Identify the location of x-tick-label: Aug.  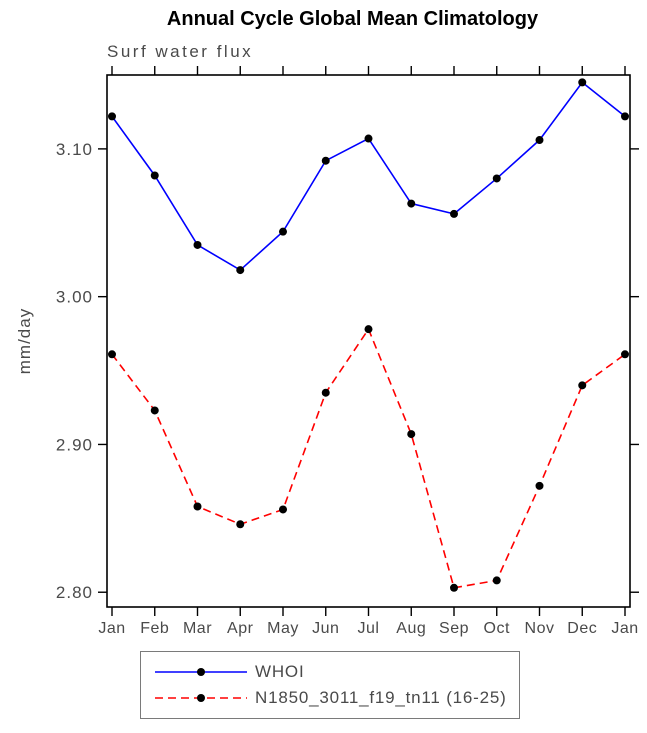
(411, 628).